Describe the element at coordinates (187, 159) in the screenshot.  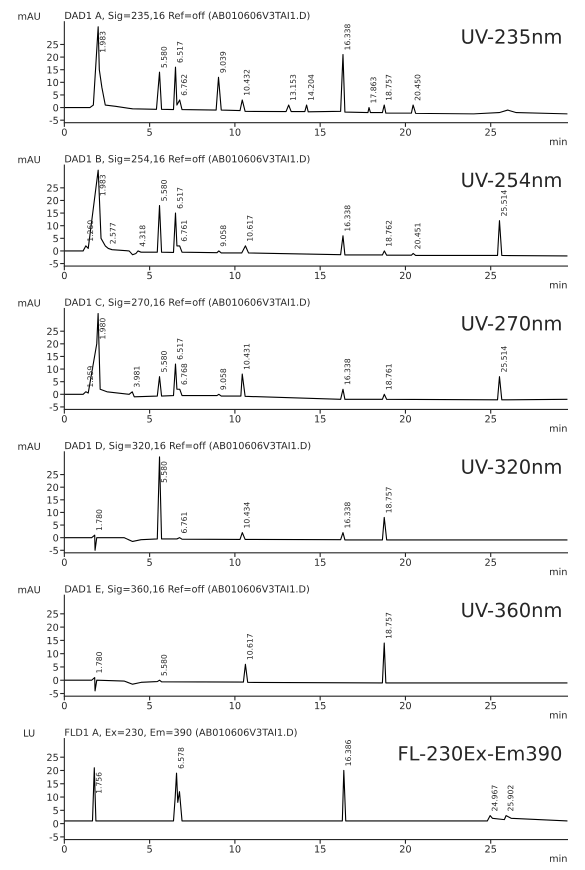
I see `chart-title: DAD1 B, Sig=254,16 Ref=off (AB010606V3TAI1.D)` at that location.